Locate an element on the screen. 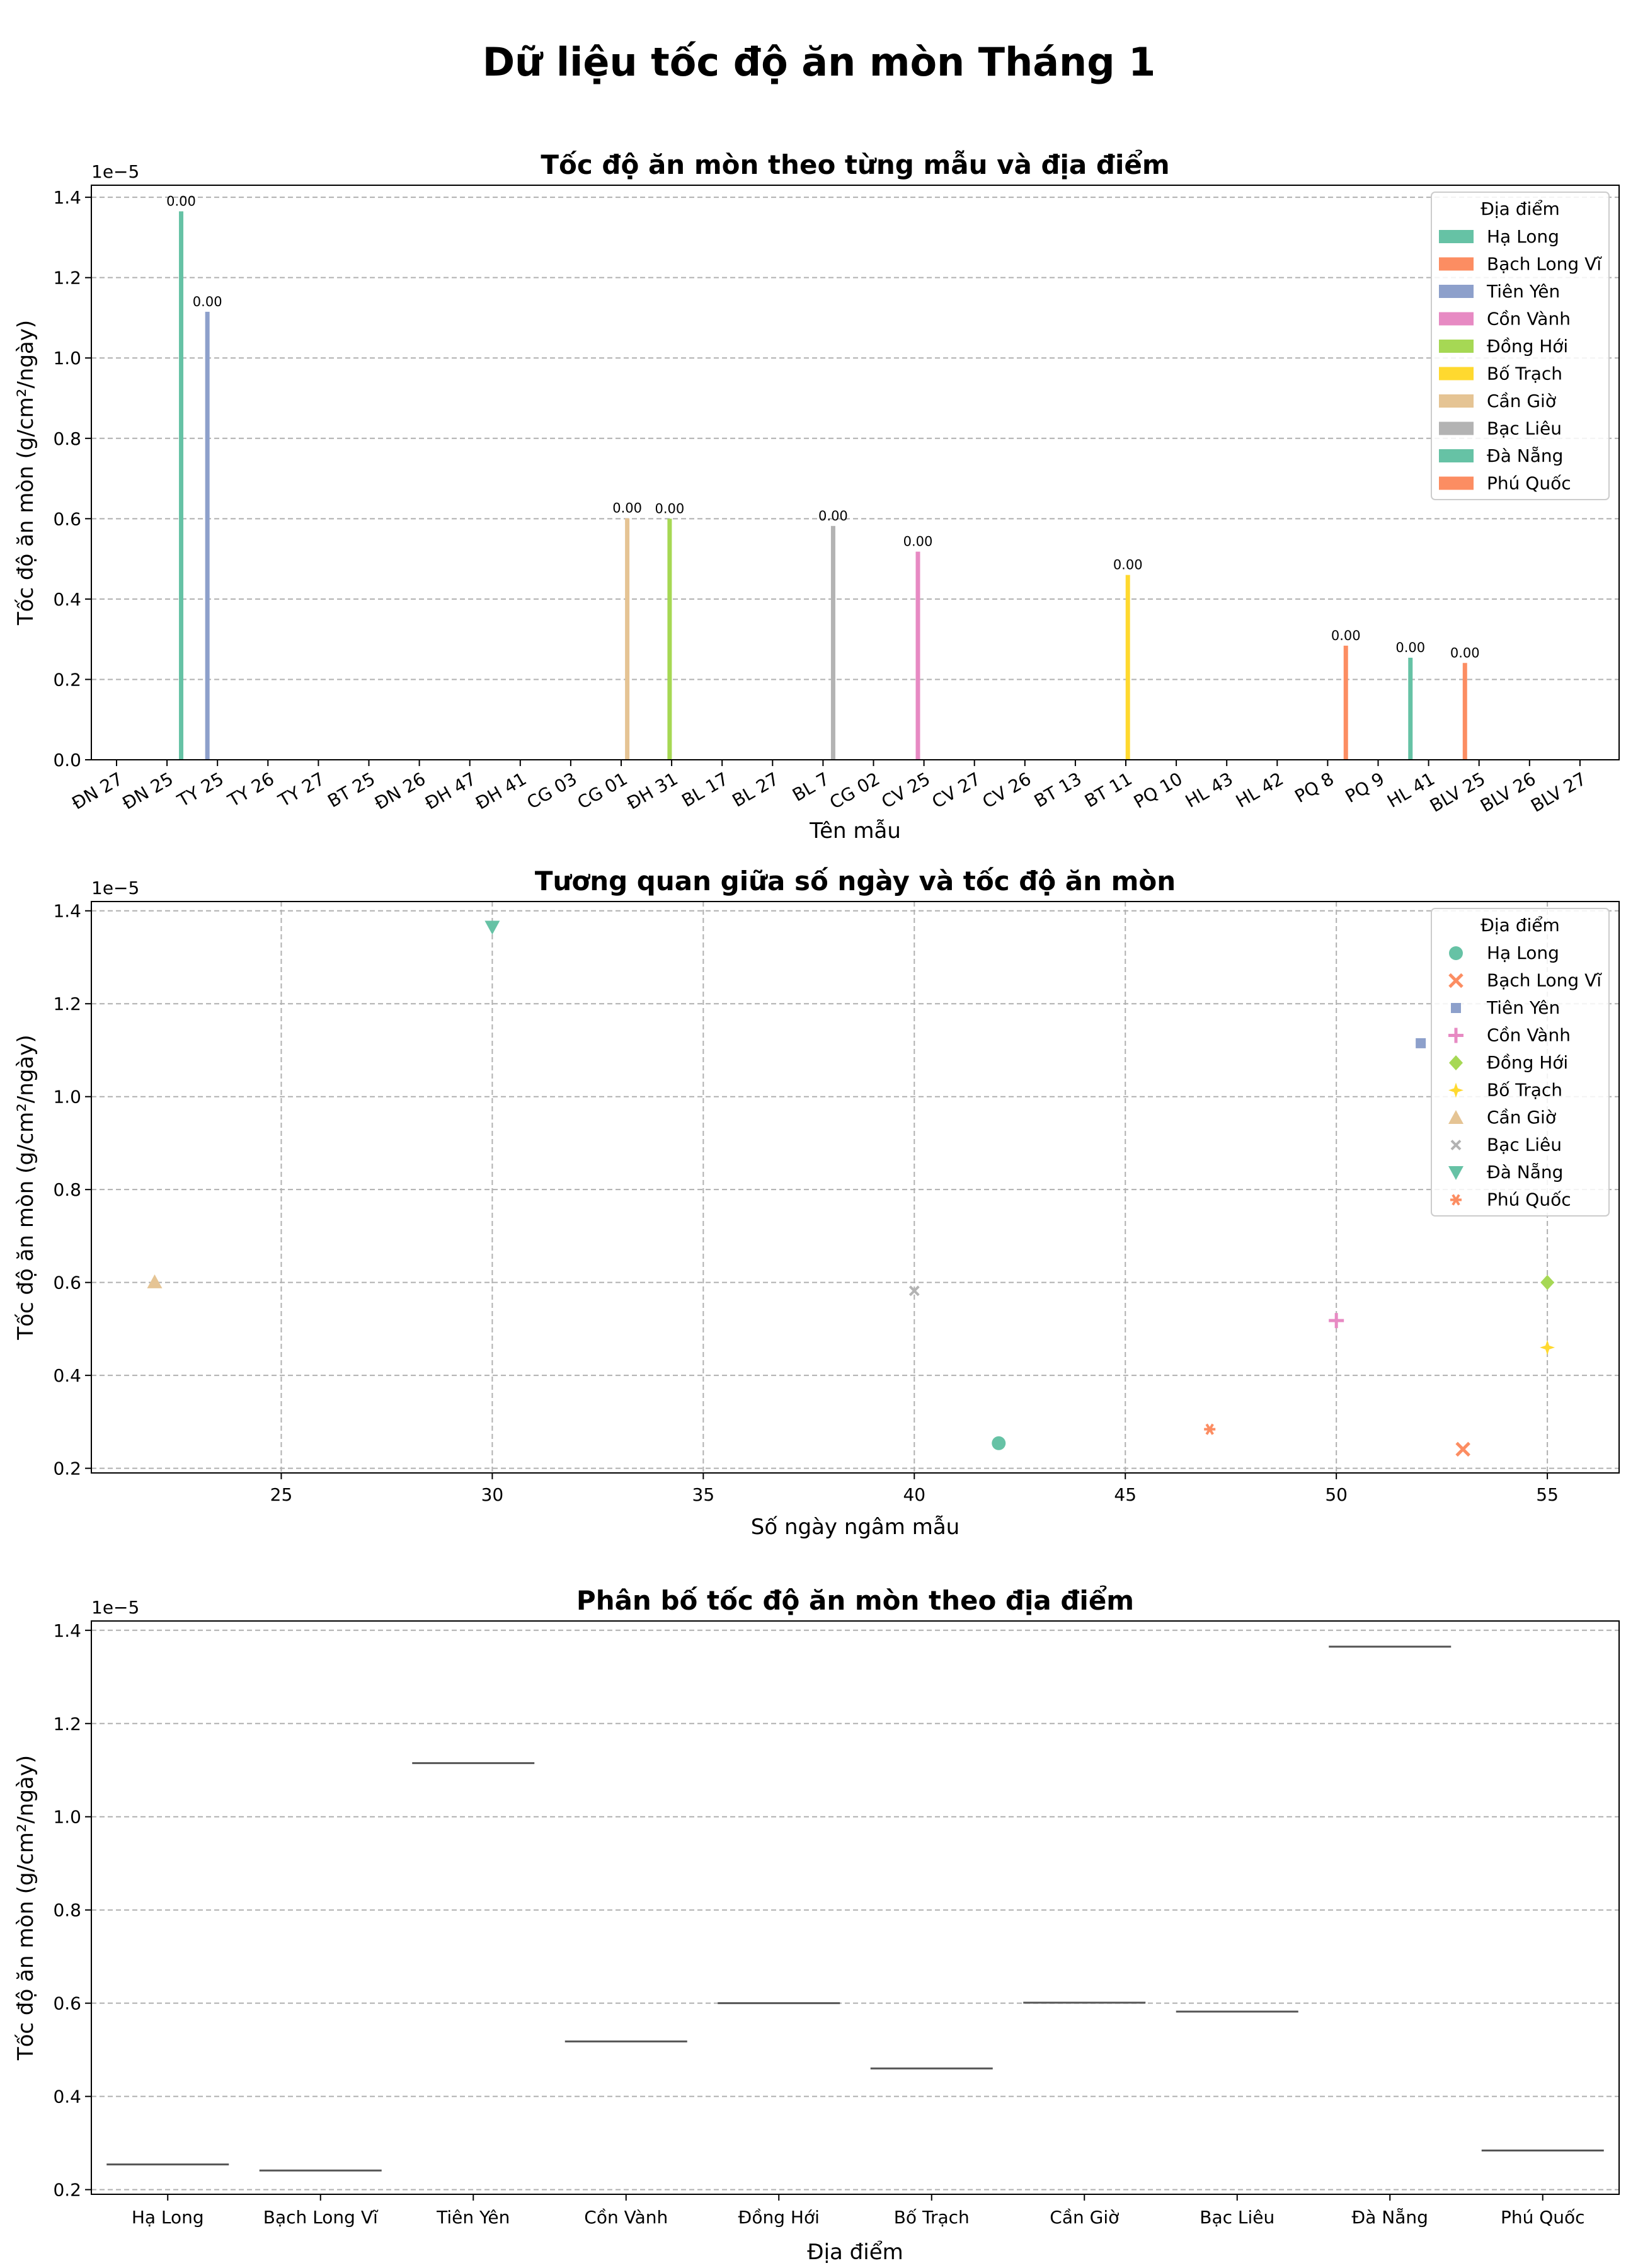 Image resolution: width=1638 pixels, height=2268 pixels. y-tick-label: 1.2 is located at coordinates (67, 278).